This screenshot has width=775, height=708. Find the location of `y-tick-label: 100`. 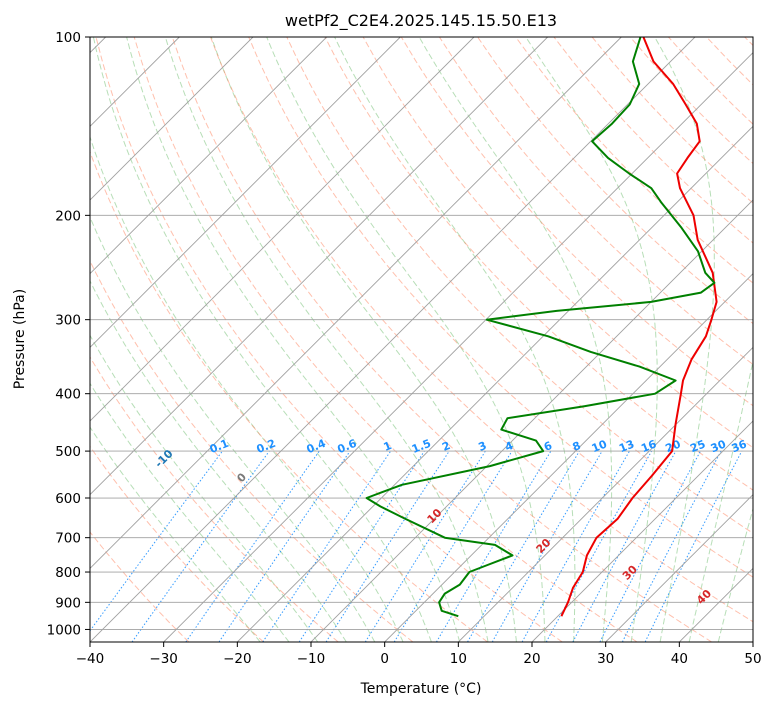

y-tick-label: 100 is located at coordinates (68, 38).